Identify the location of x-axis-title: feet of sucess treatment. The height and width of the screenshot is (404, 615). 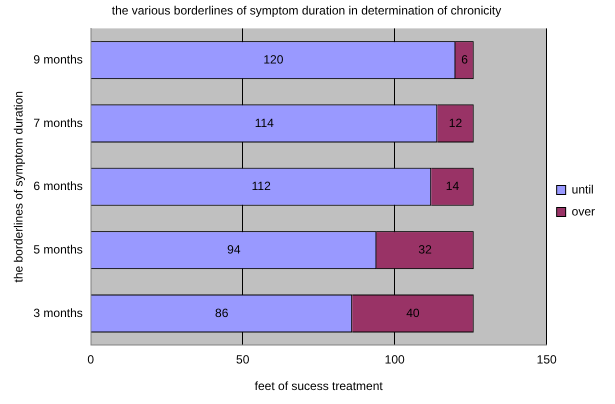
(319, 386).